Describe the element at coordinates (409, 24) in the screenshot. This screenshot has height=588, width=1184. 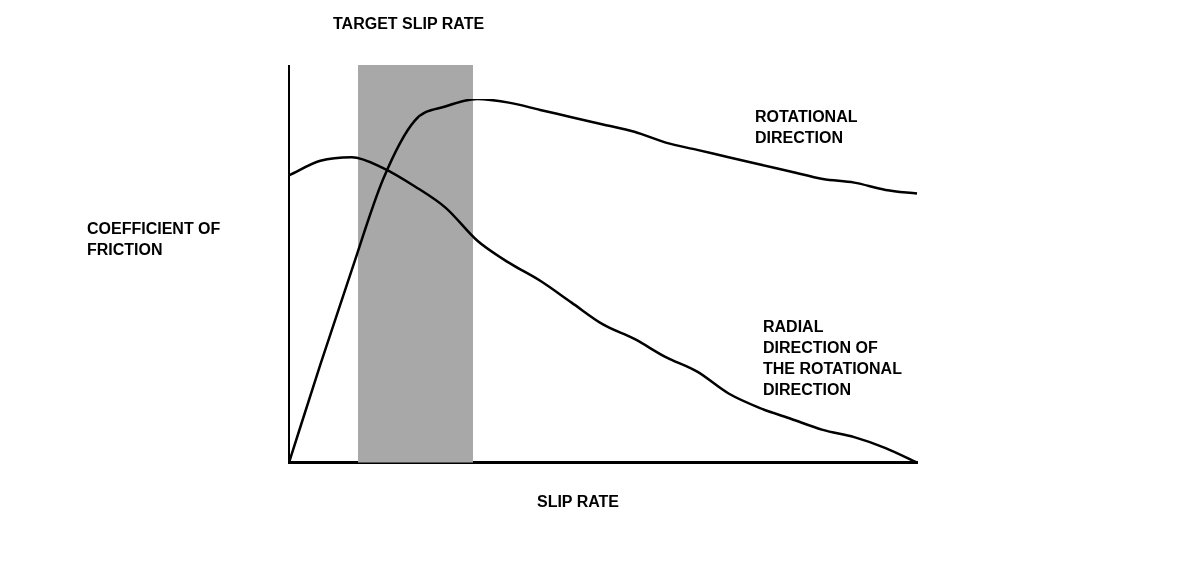
I see `text: TARGET SLIP RATE` at that location.